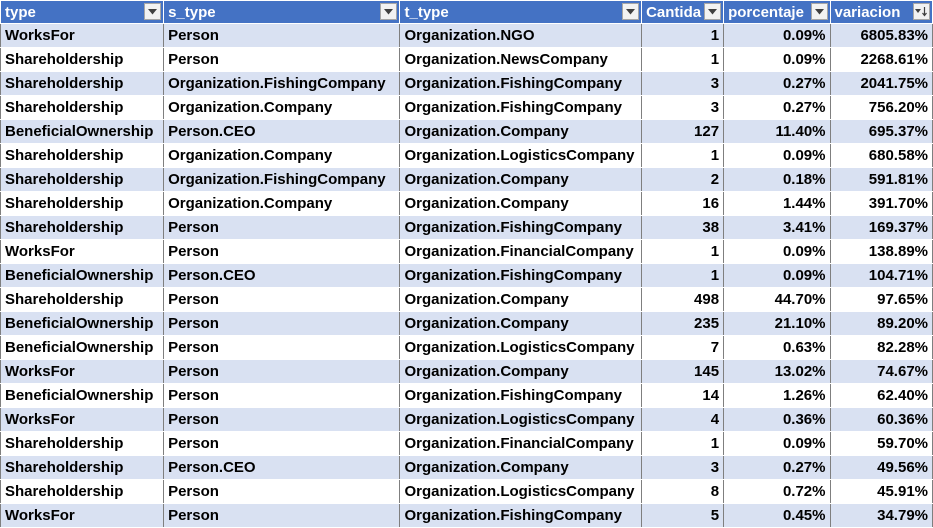 The image size is (933, 528). I want to click on variacion-cell: 138.89%, so click(881, 251).